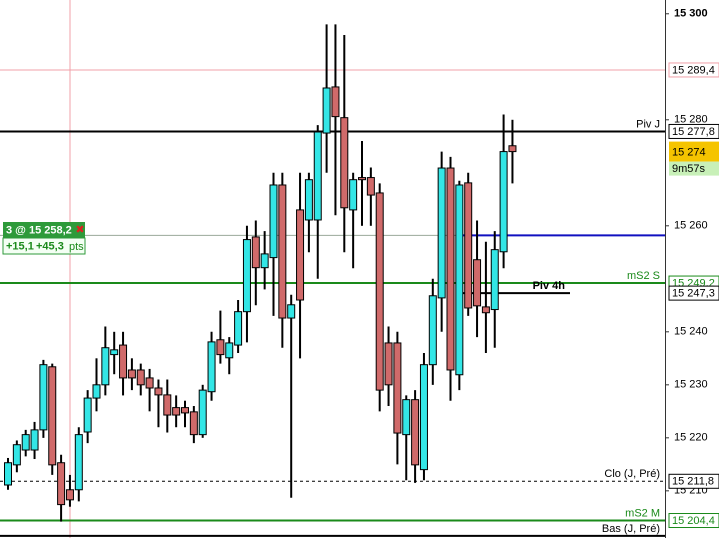 This screenshot has width=719, height=538. I want to click on level-name: Clo (J, Pré), so click(632, 474).